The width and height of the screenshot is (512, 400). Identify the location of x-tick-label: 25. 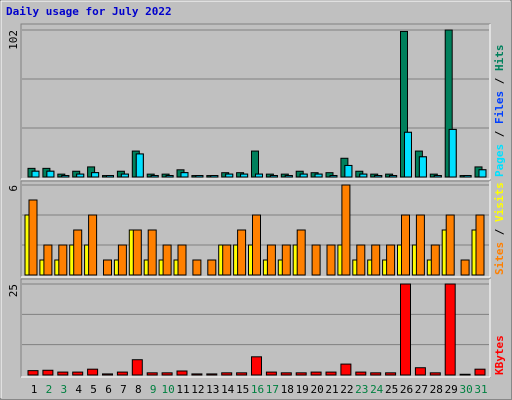
(391, 389).